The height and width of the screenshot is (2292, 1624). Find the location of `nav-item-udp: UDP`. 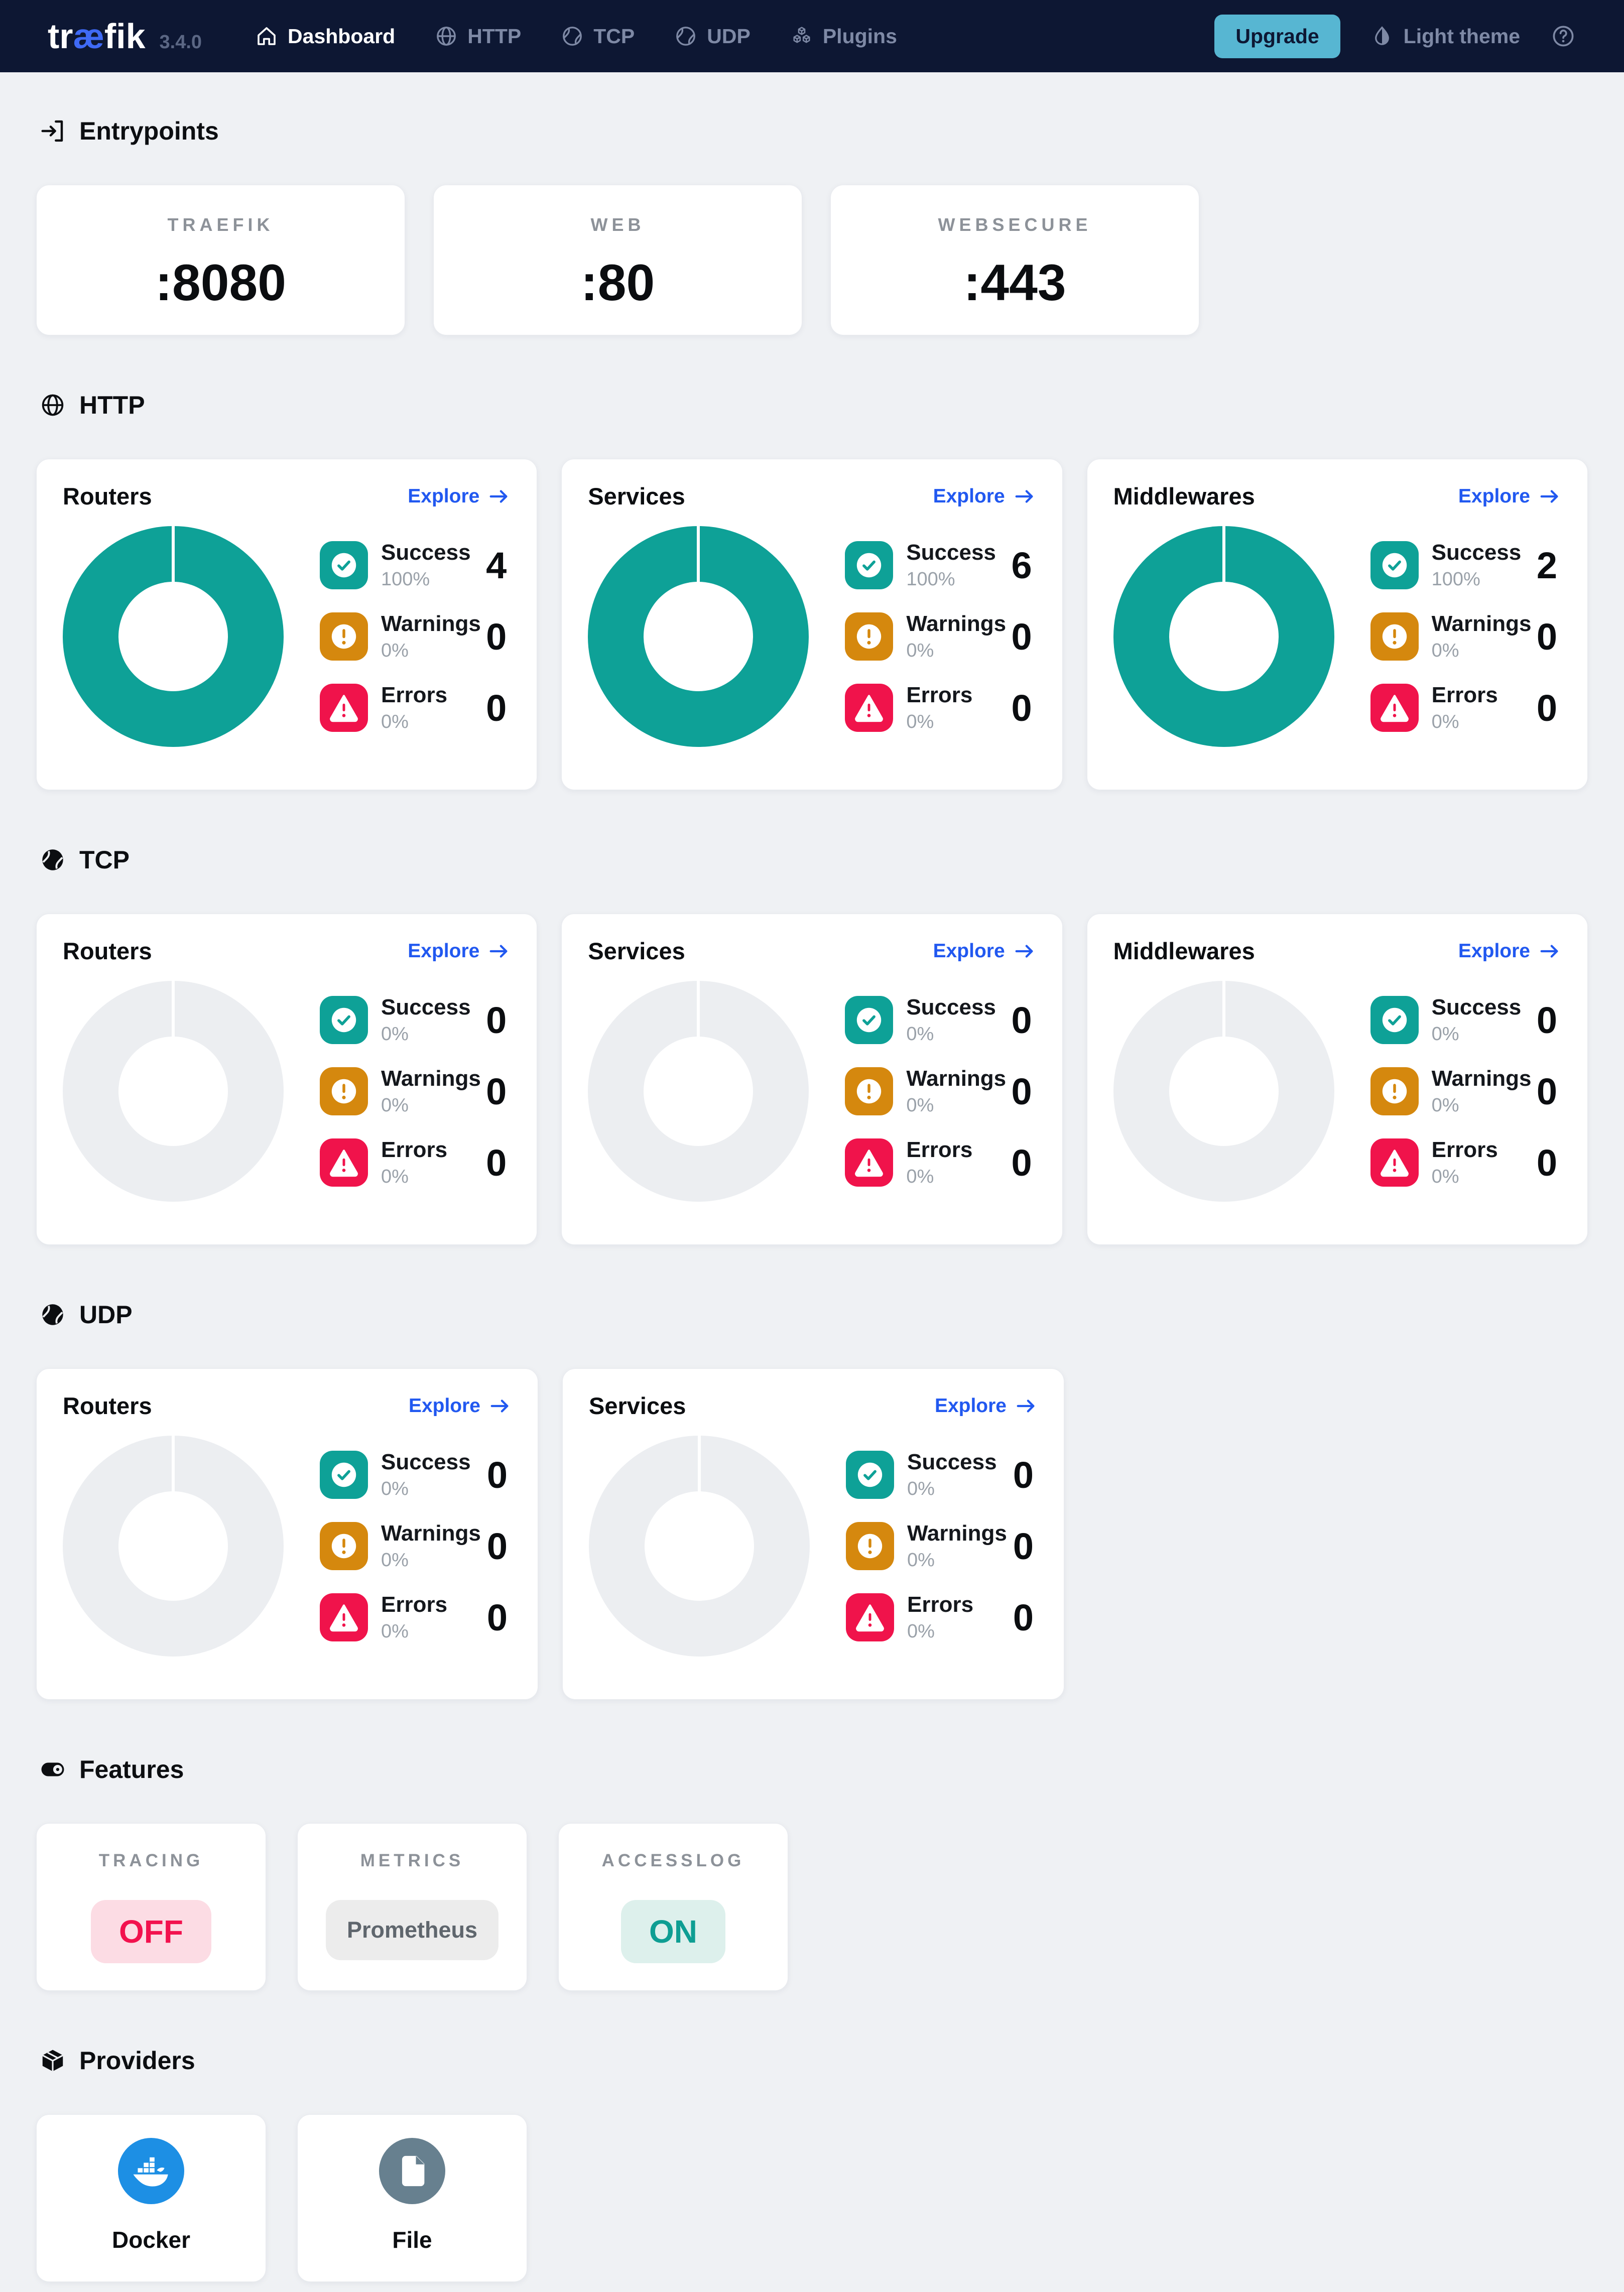

nav-item-udp: UDP is located at coordinates (712, 36).